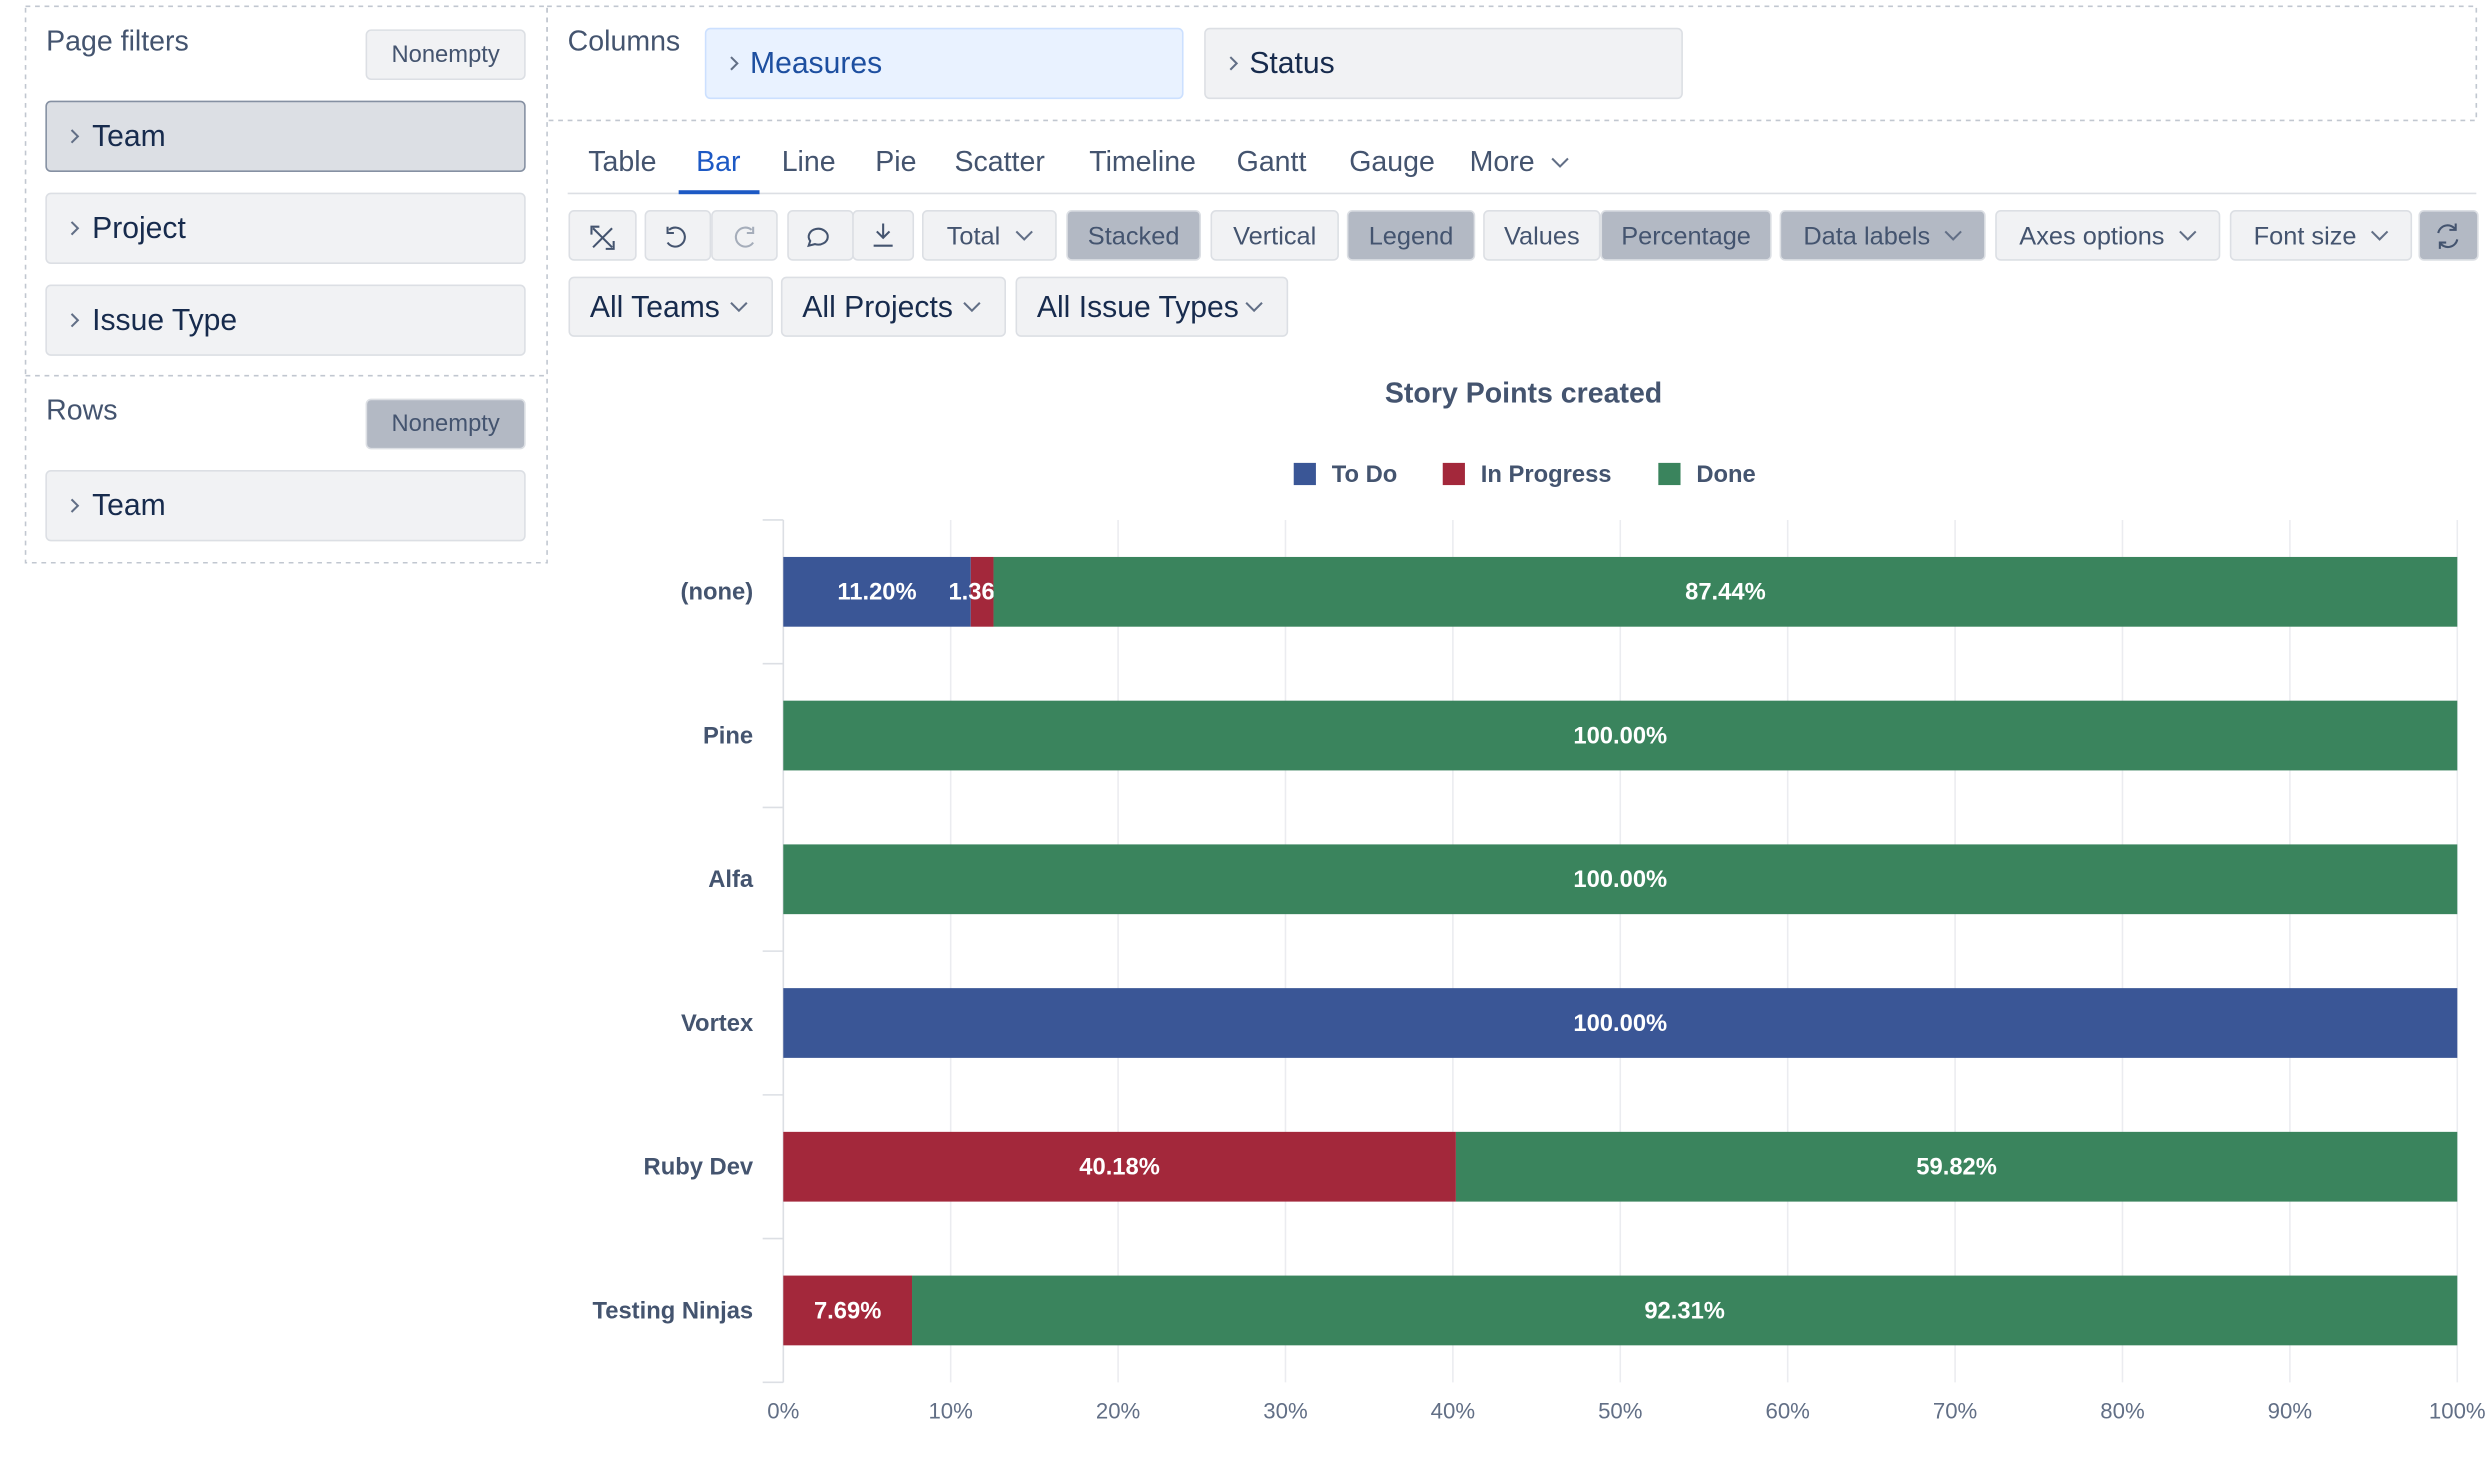 The height and width of the screenshot is (1460, 2486). I want to click on x-tick-label: 0%, so click(783, 1410).